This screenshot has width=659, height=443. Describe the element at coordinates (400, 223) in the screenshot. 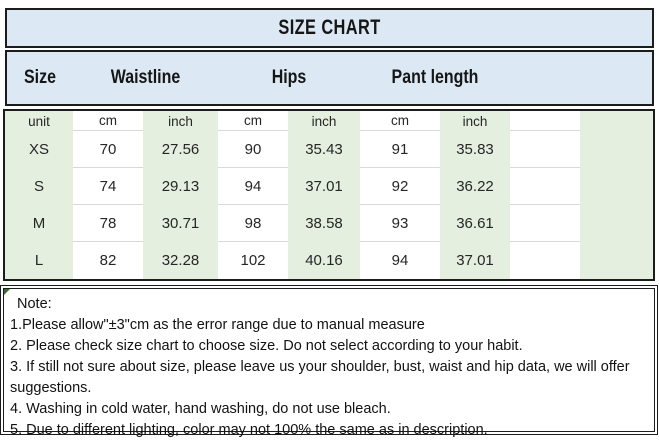

I see `table-cell: 93` at that location.